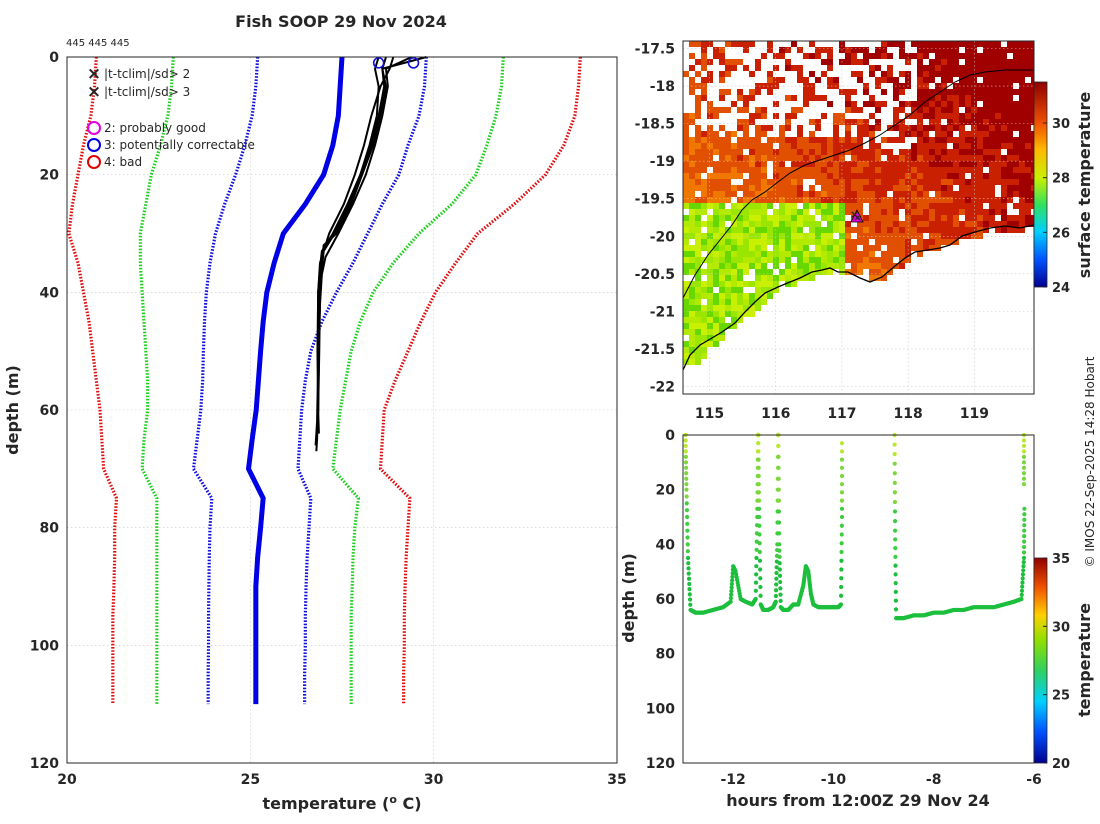 This screenshot has width=1100, height=824. I want to click on map-y-tick-label: -18.5, so click(655, 125).